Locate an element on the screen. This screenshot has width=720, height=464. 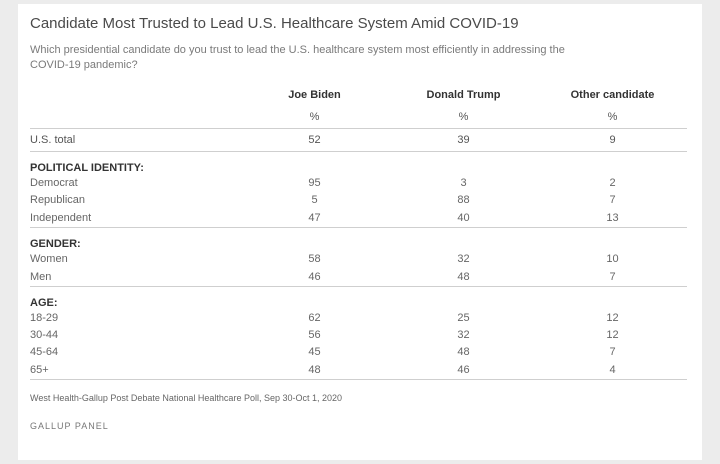
table-row: Democrat 95 3 2 is located at coordinates (358, 182).